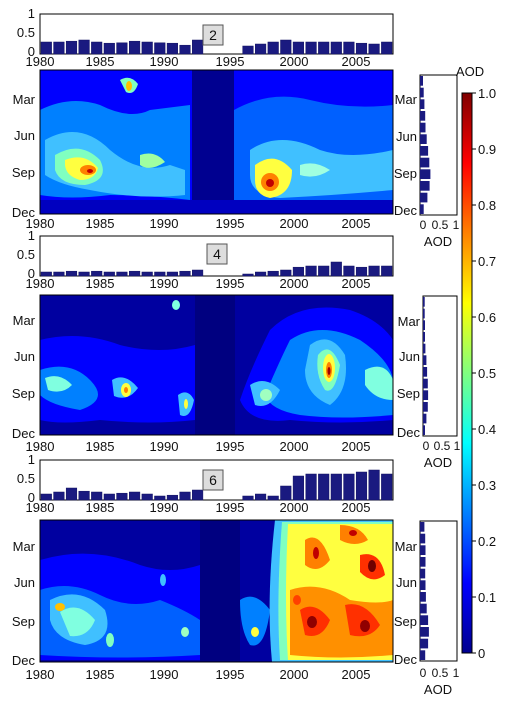 The image size is (507, 706). Describe the element at coordinates (408, 393) in the screenshot. I see `side-2-ytick-sep: Sep` at that location.